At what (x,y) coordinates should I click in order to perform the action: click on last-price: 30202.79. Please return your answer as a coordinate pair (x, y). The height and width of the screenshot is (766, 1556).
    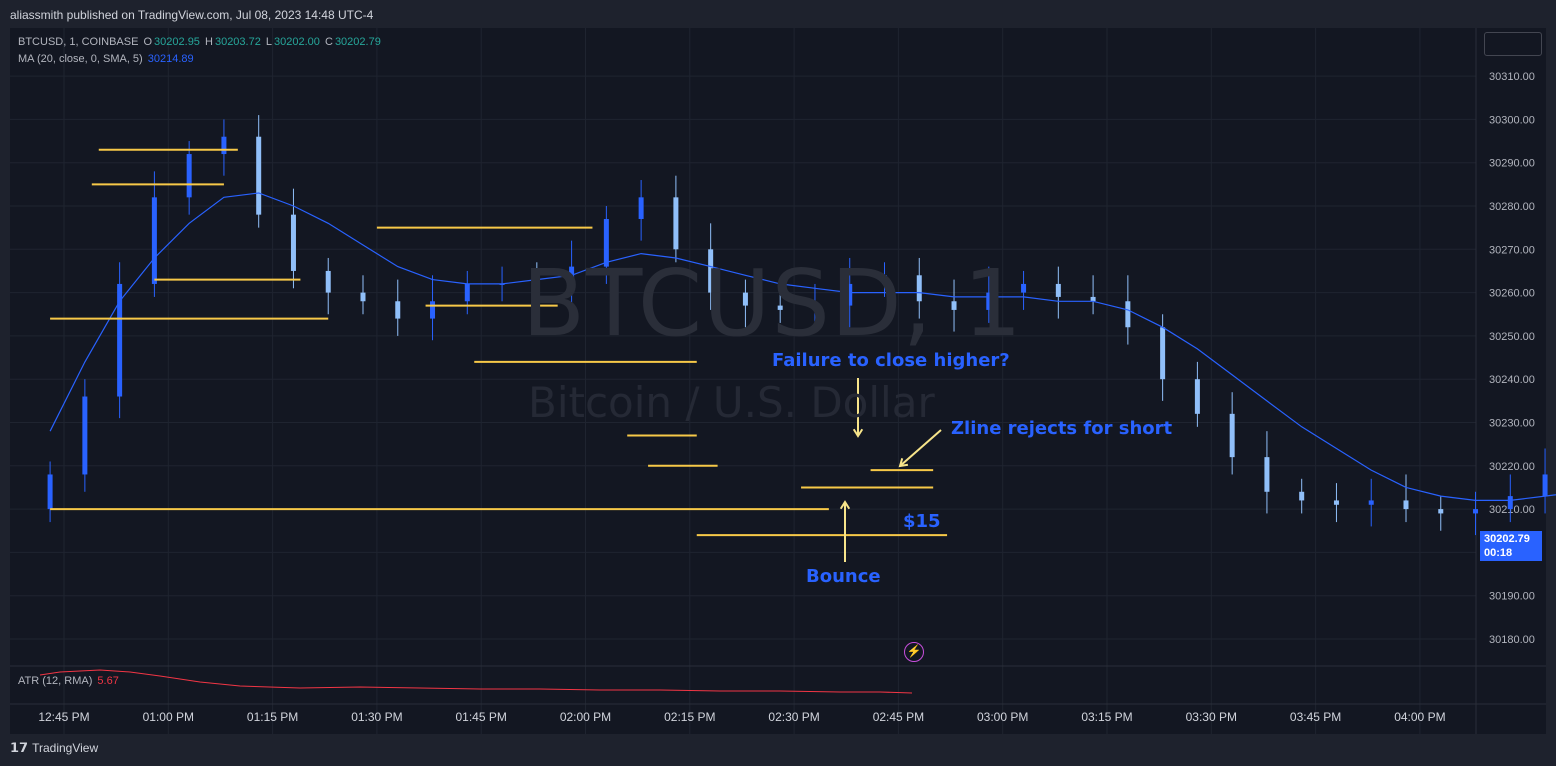
    Looking at the image, I should click on (1507, 539).